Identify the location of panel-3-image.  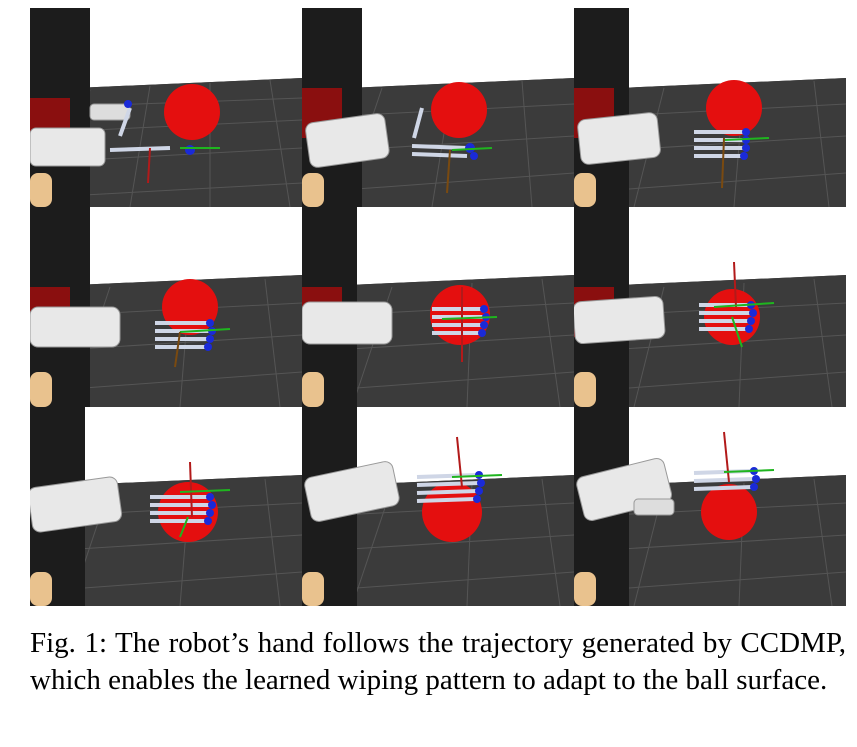
(710, 107).